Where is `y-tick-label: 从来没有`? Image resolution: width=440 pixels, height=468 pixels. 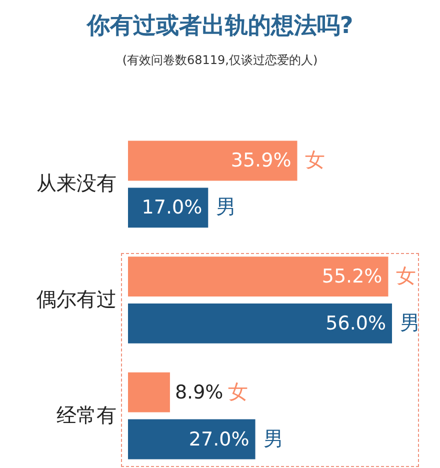
y-tick-label: 从来没有 is located at coordinates (76, 183).